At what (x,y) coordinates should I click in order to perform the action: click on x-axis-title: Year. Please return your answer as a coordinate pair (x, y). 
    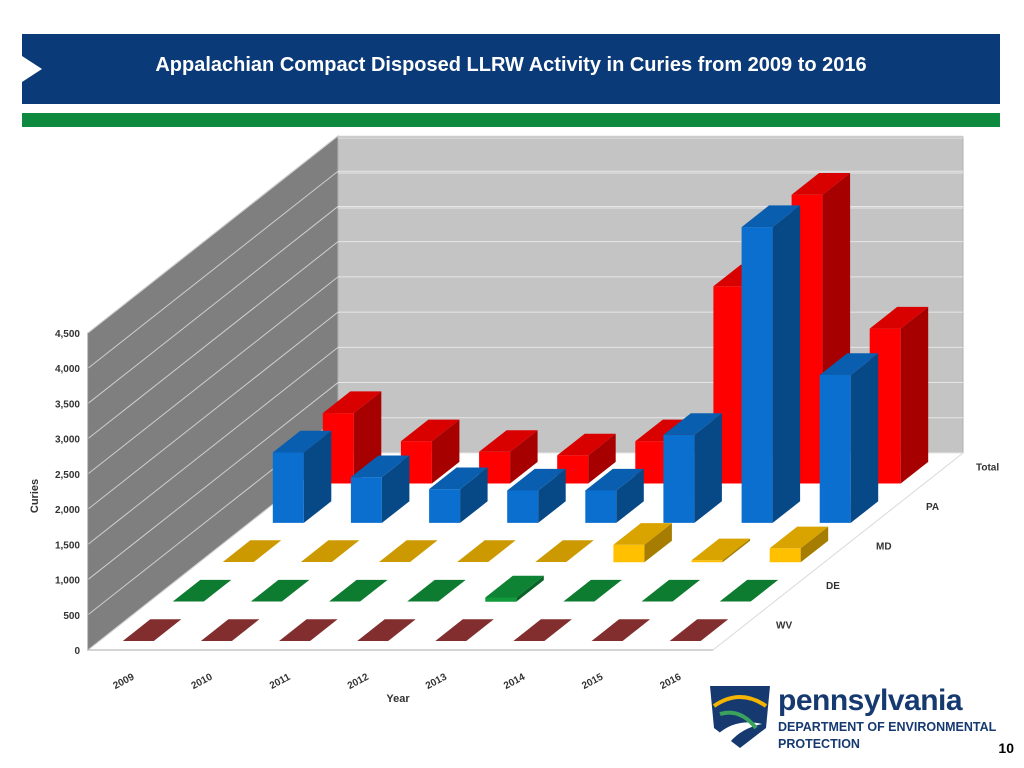
    Looking at the image, I should click on (398, 699).